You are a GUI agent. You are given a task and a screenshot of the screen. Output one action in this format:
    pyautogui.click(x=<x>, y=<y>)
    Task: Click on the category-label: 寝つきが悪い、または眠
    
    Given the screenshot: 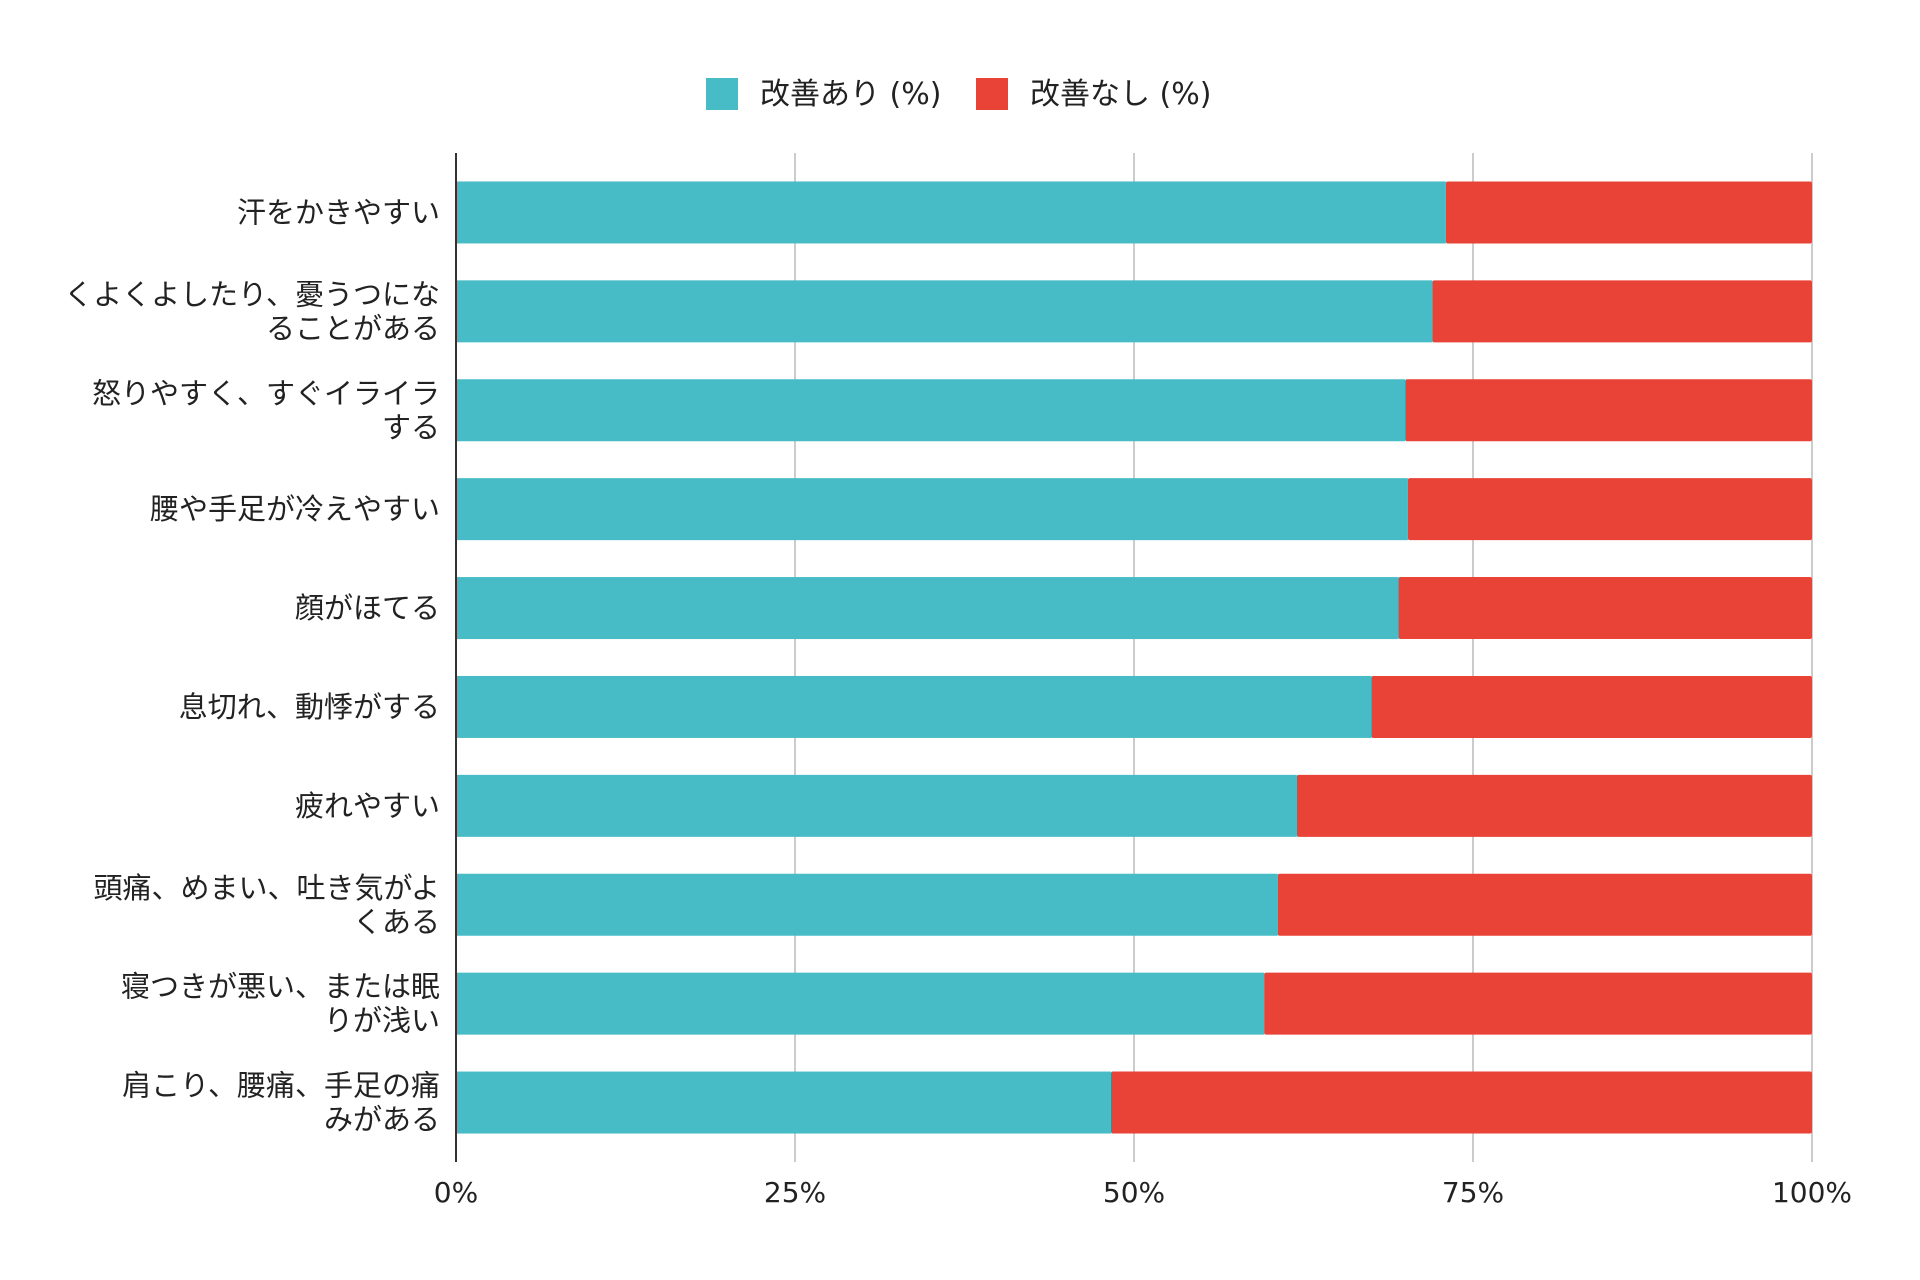 What is the action you would take?
    pyautogui.click(x=280, y=987)
    